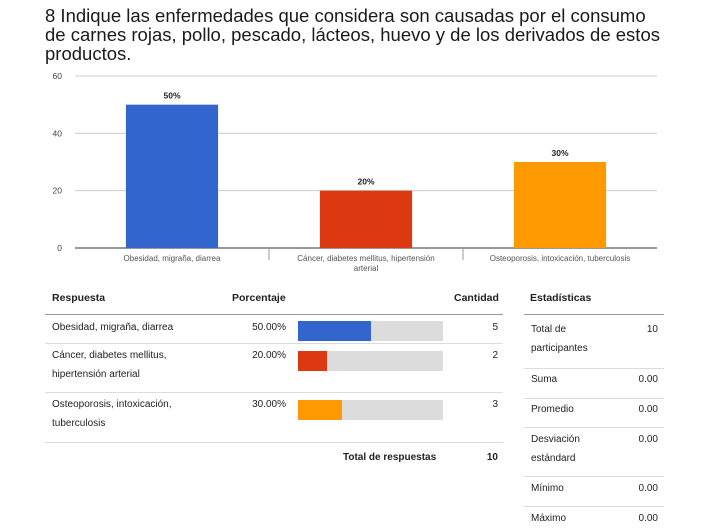 Image resolution: width=710 pixels, height=528 pixels. Describe the element at coordinates (553, 458) in the screenshot. I see `stat-label: estándard` at that location.